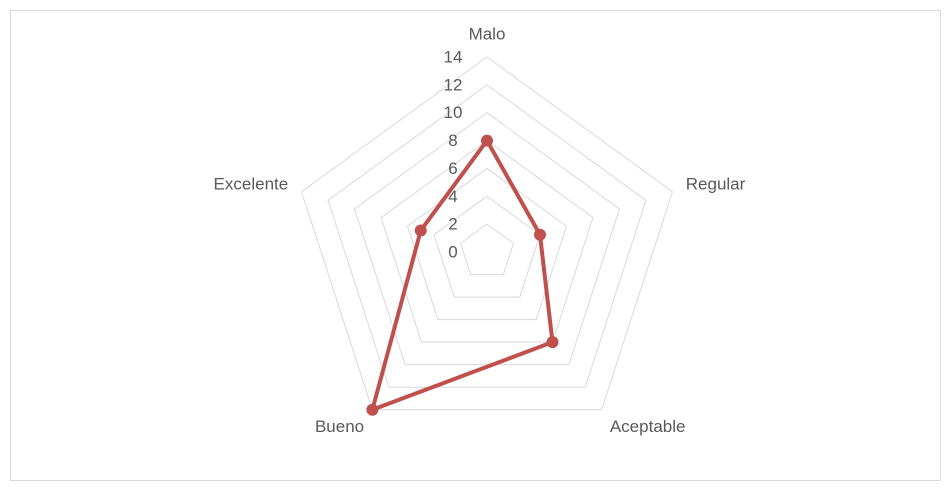  What do you see at coordinates (487, 33) in the screenshot?
I see `category-label: Malo` at bounding box center [487, 33].